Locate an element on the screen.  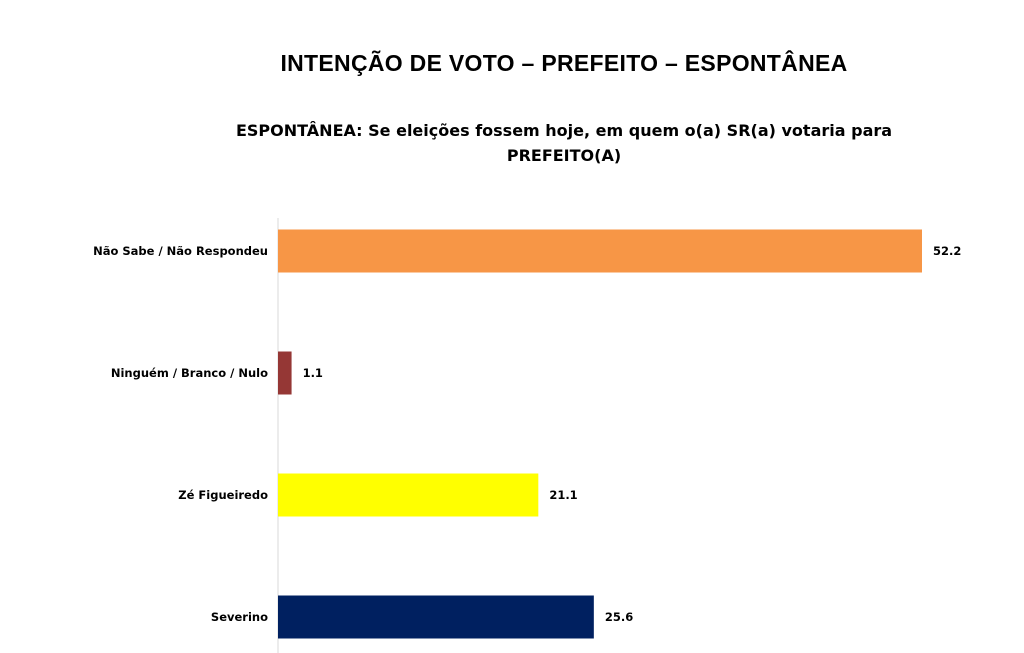
category-label: Zé Figueiredo is located at coordinates (223, 495).